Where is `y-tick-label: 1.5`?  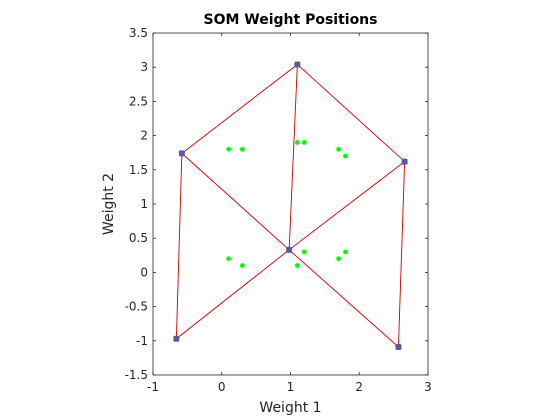
y-tick-label: 1.5 is located at coordinates (138, 170).